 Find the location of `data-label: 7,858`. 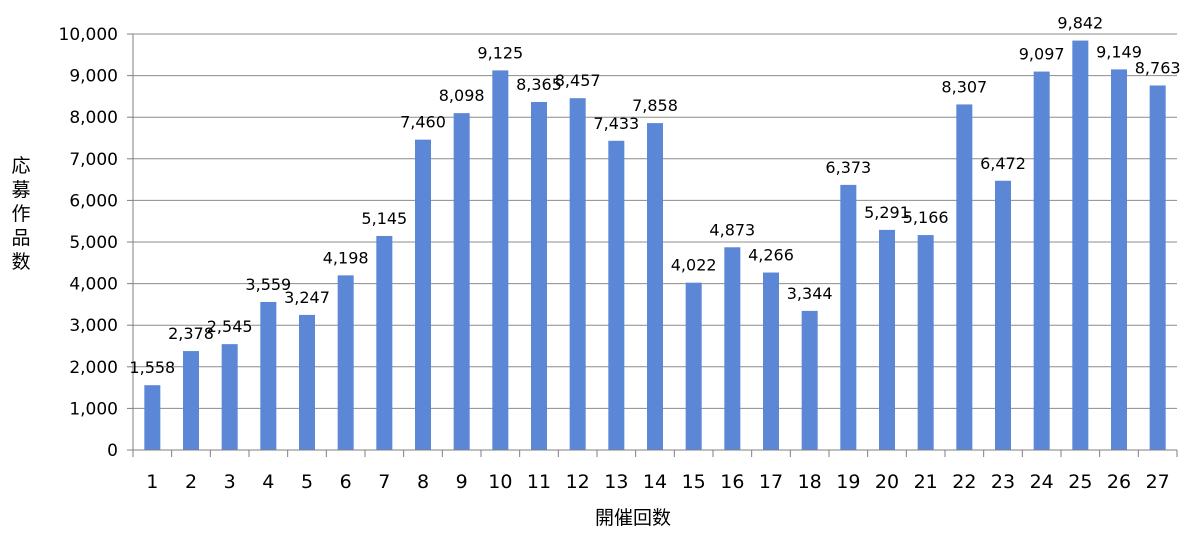

data-label: 7,858 is located at coordinates (655, 105).